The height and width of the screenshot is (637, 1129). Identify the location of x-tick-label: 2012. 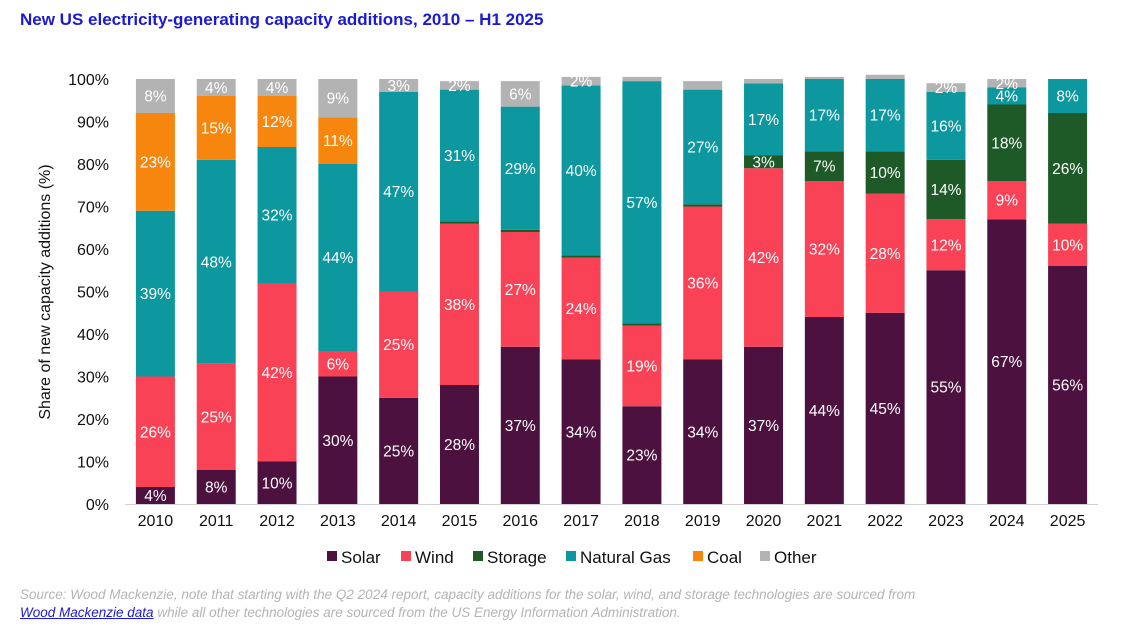
(277, 521).